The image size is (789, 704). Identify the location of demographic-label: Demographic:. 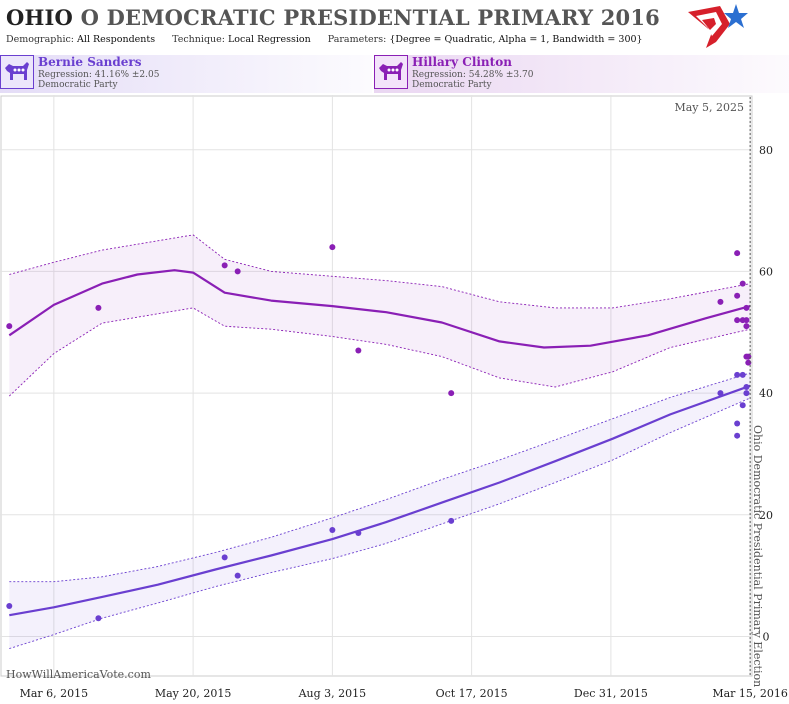
(40, 39).